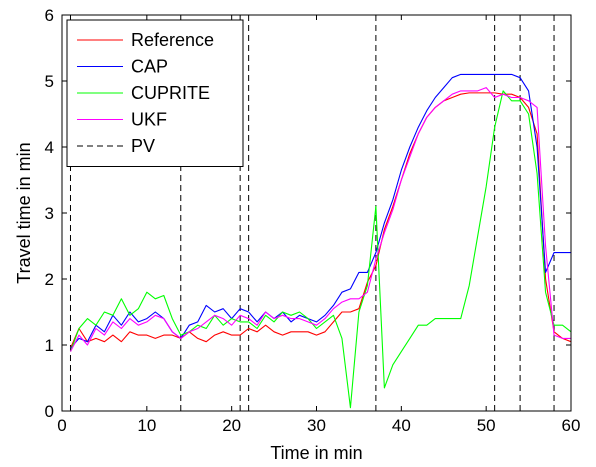  What do you see at coordinates (49, 213) in the screenshot?
I see `y-tick-label-3: 3` at bounding box center [49, 213].